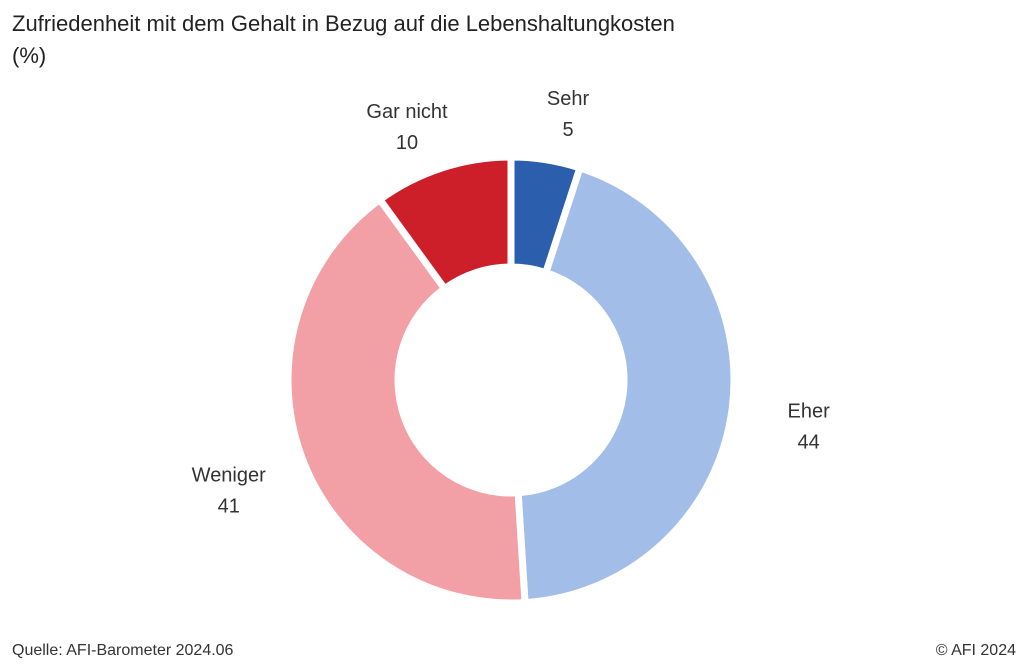 The image size is (1024, 668). Describe the element at coordinates (809, 443) in the screenshot. I see `slice-value-label: 44` at that location.